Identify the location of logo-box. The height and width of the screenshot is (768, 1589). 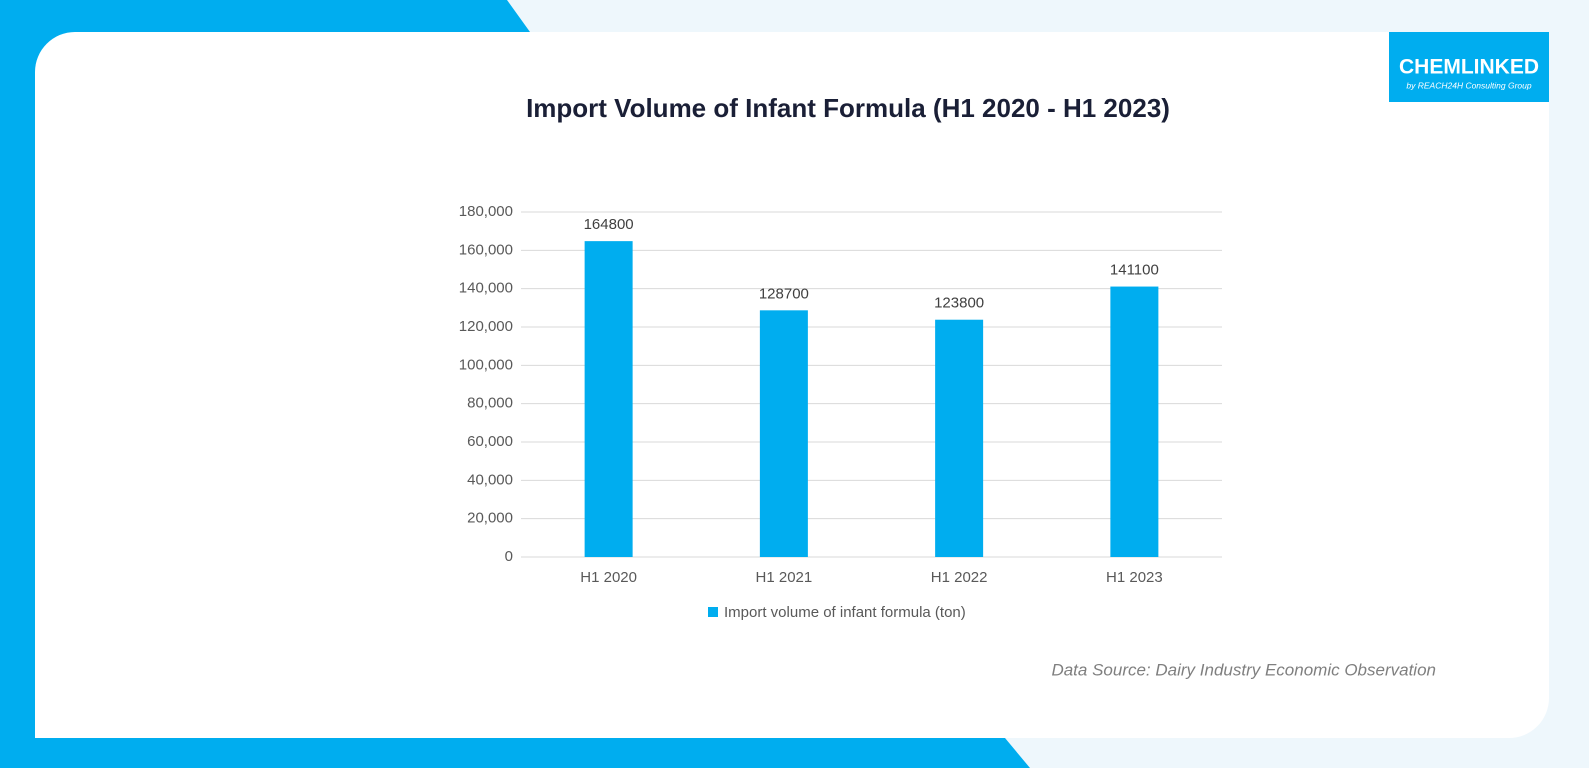
(1469, 67).